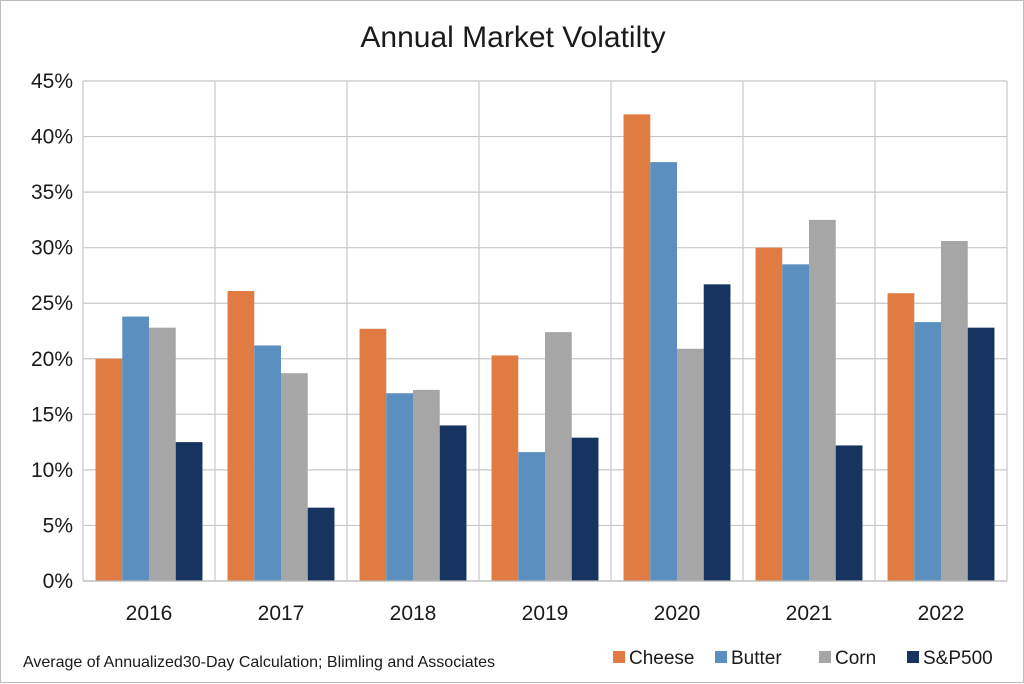 Image resolution: width=1024 pixels, height=684 pixels. What do you see at coordinates (662, 658) in the screenshot?
I see `legend-label: Cheese` at bounding box center [662, 658].